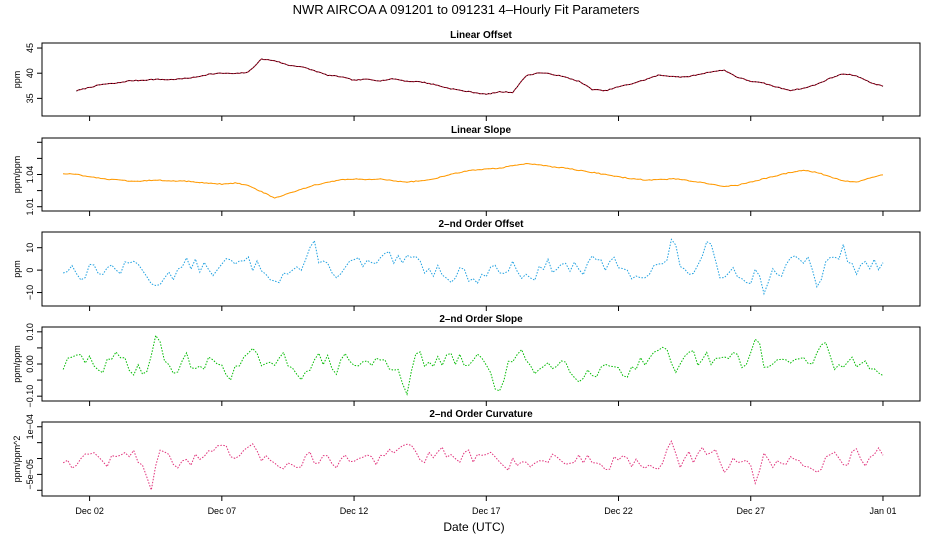 This screenshot has height=540, width=936. Describe the element at coordinates (481, 35) in the screenshot. I see `panel-title: Linear Offset` at that location.